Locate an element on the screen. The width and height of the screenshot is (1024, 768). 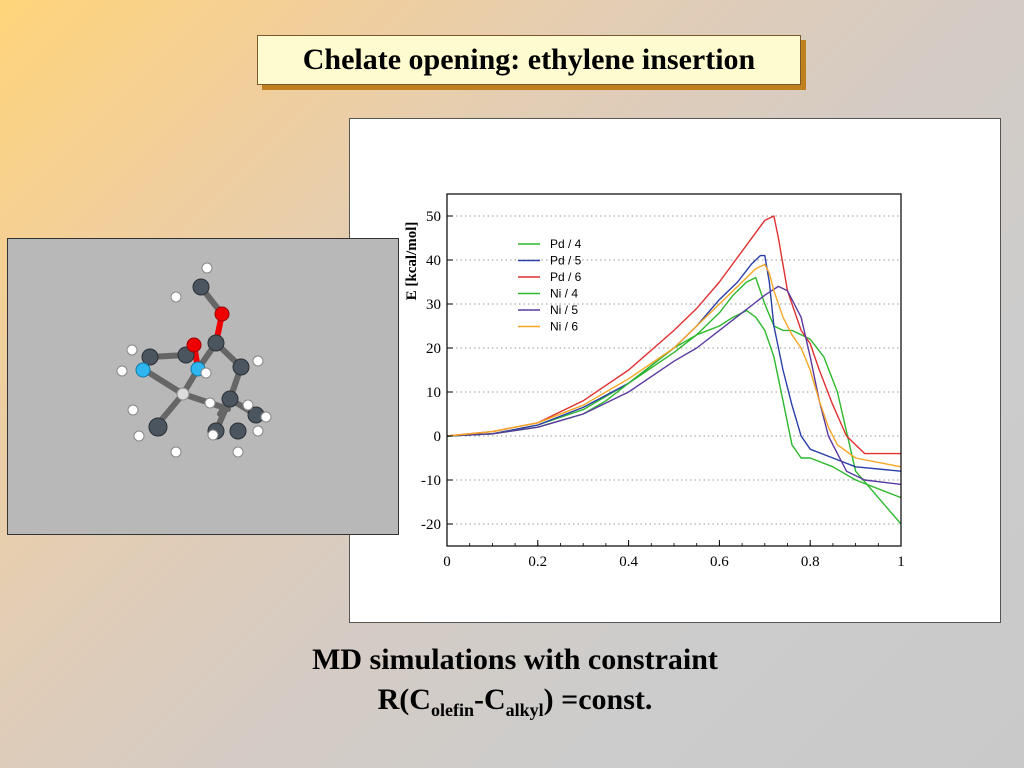
y-tick-label: -10 is located at coordinates (431, 481).